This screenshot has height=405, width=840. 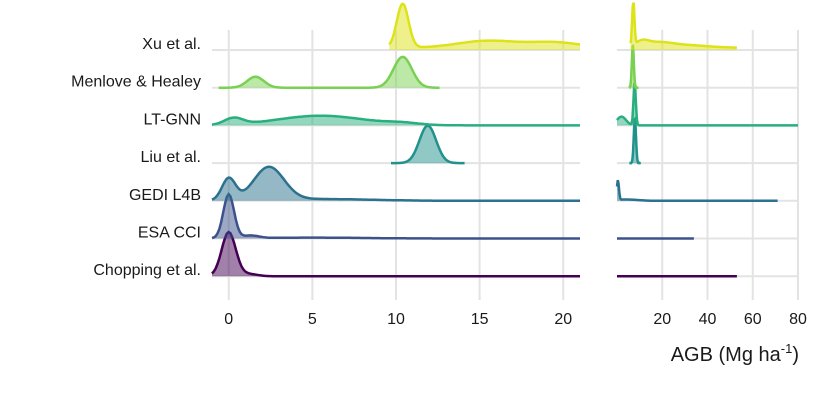 I want to click on series-chopping-et-al, so click(x=474, y=254).